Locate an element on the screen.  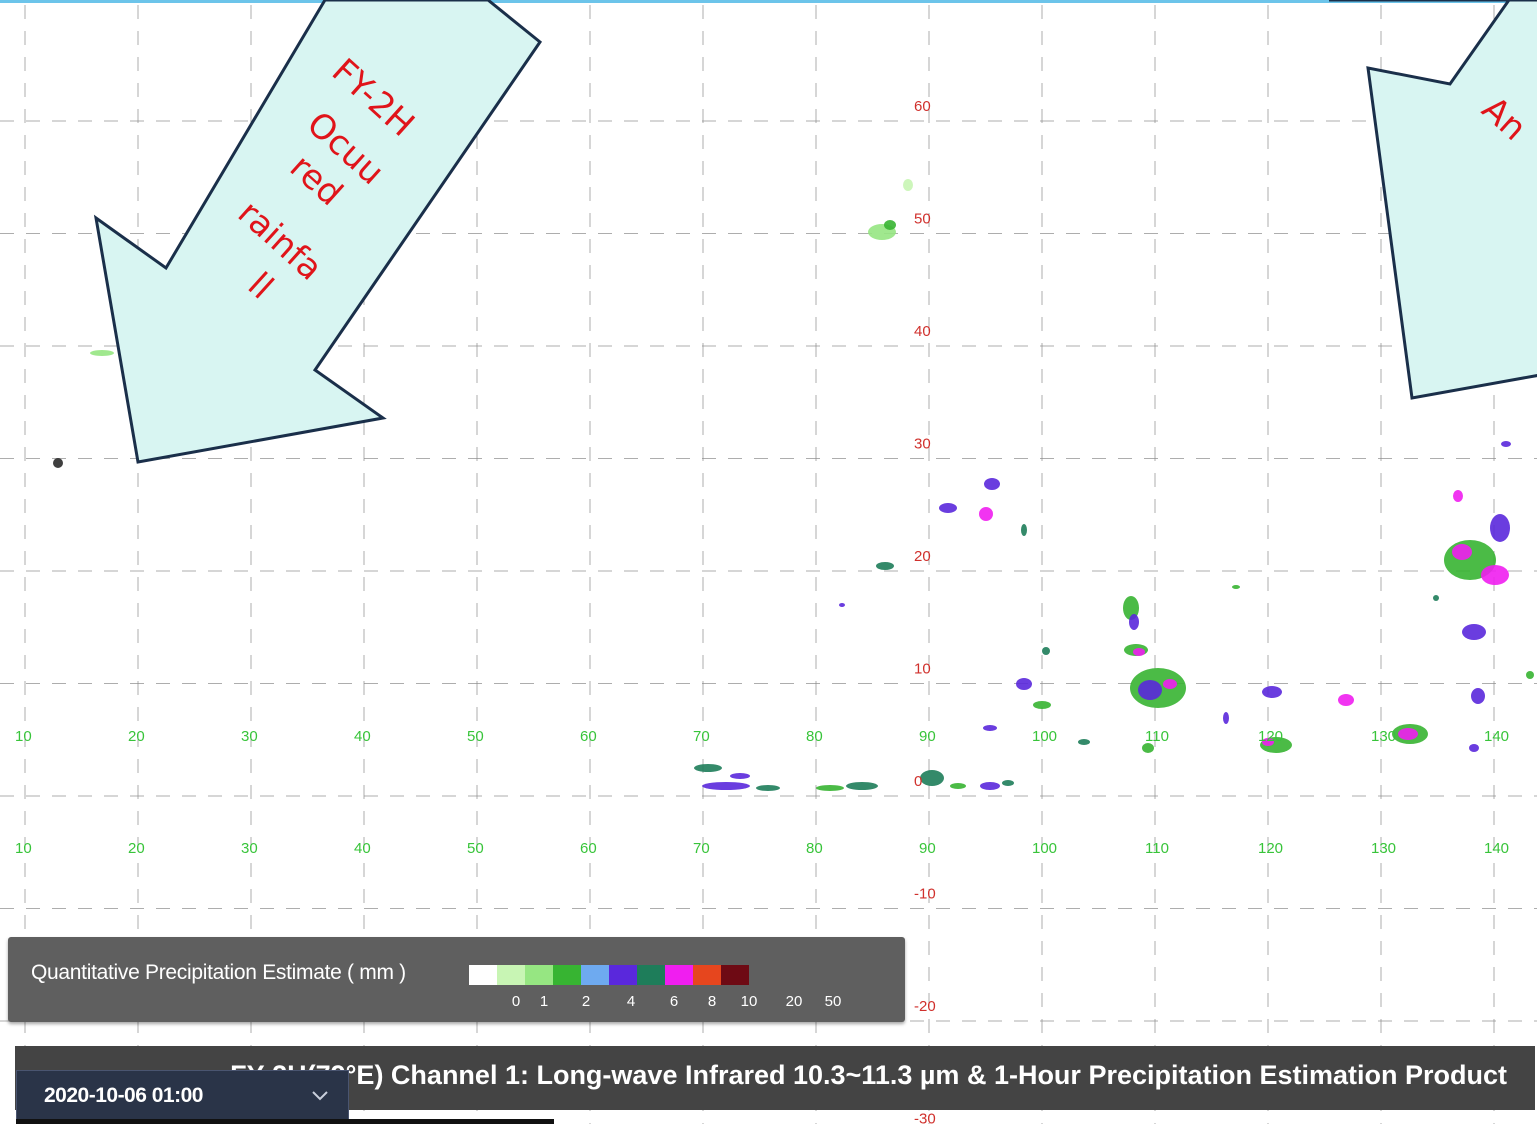
legend-tick: 20 is located at coordinates (794, 1001).